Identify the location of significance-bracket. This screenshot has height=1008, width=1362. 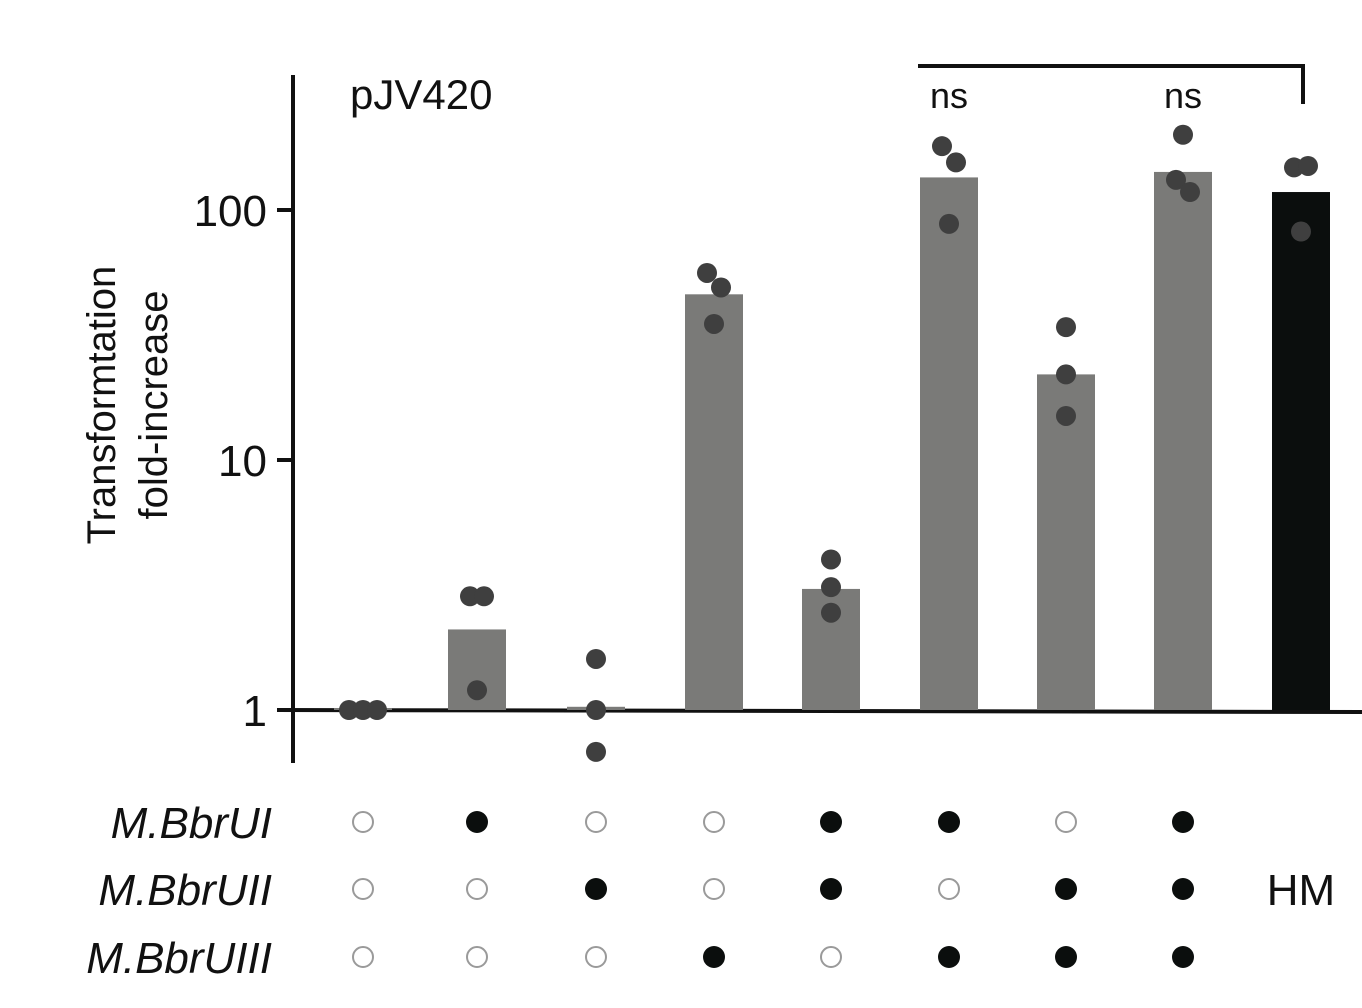
(1111, 84).